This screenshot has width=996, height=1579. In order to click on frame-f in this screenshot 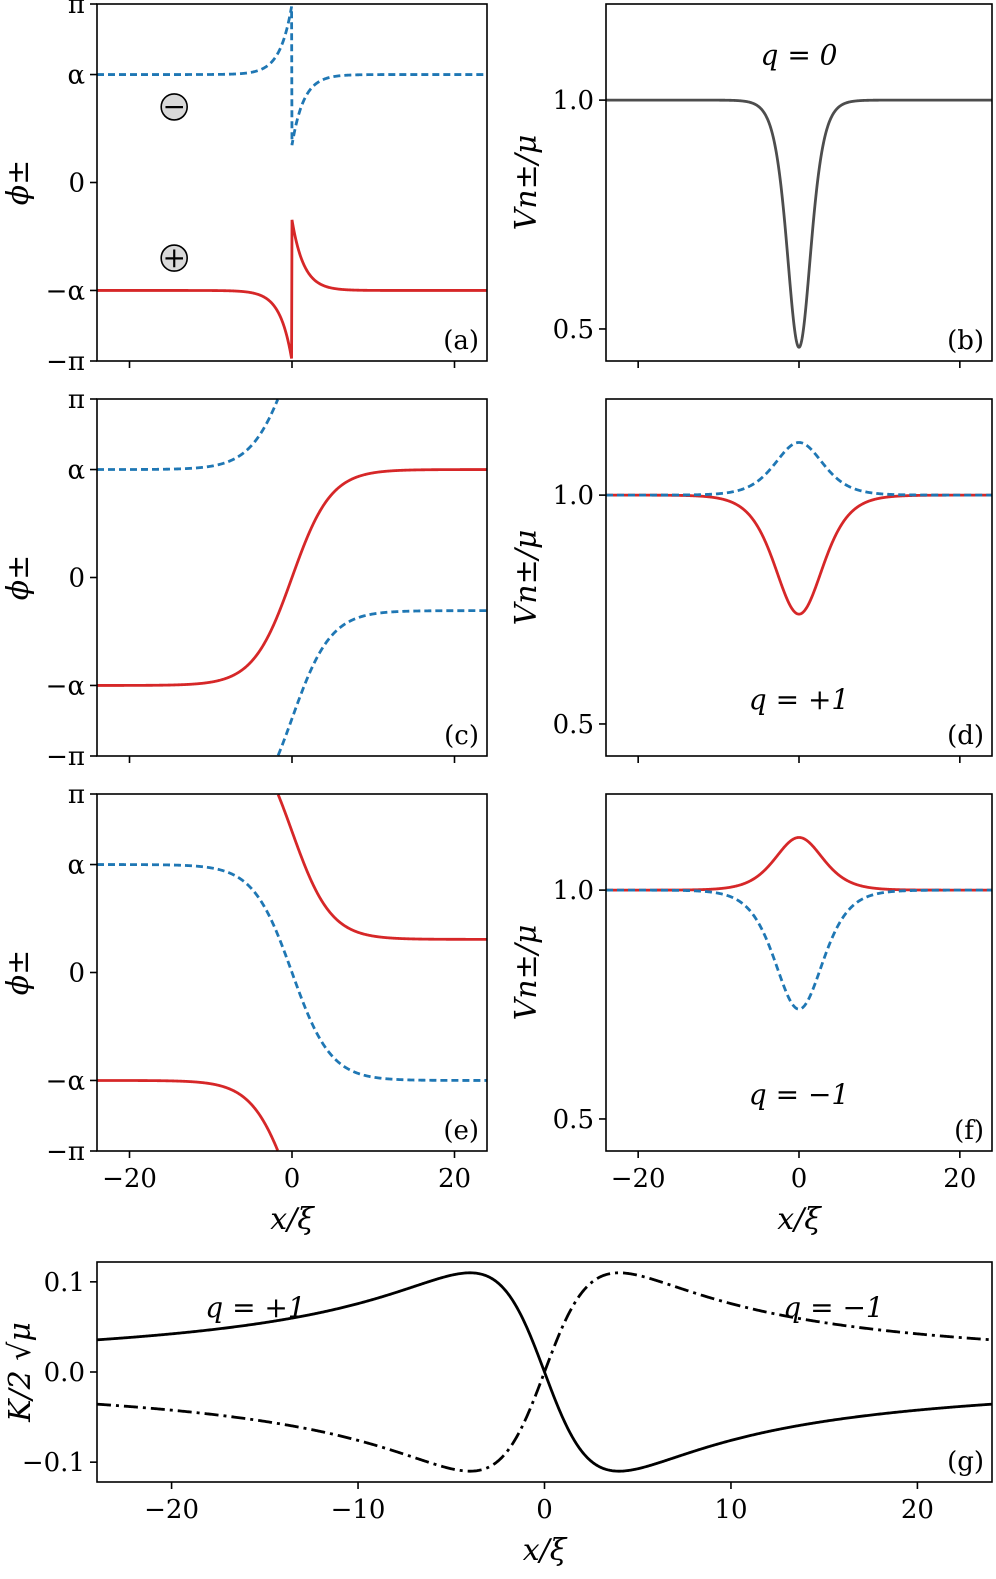, I will do `click(799, 972)`.